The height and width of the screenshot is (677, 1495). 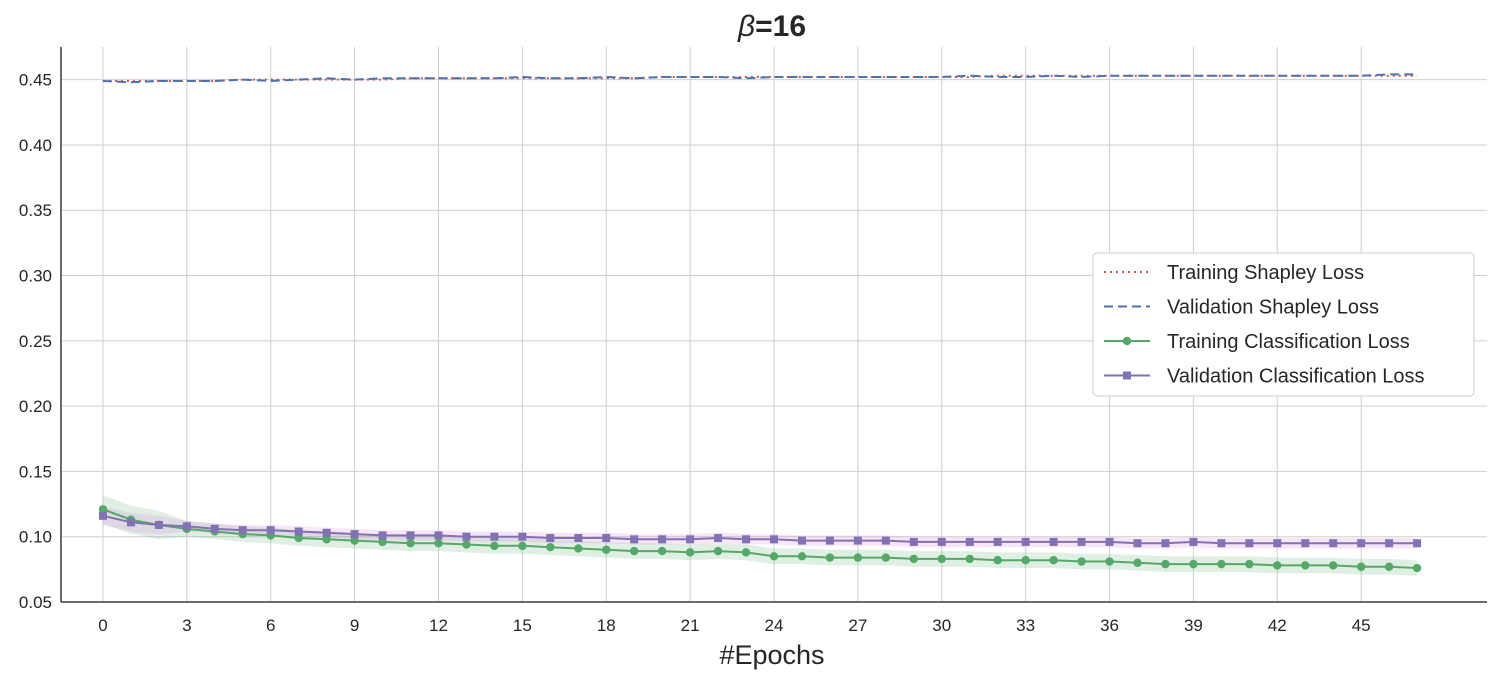 What do you see at coordinates (746, 26) in the screenshot?
I see `chart-title-symbol: β` at bounding box center [746, 26].